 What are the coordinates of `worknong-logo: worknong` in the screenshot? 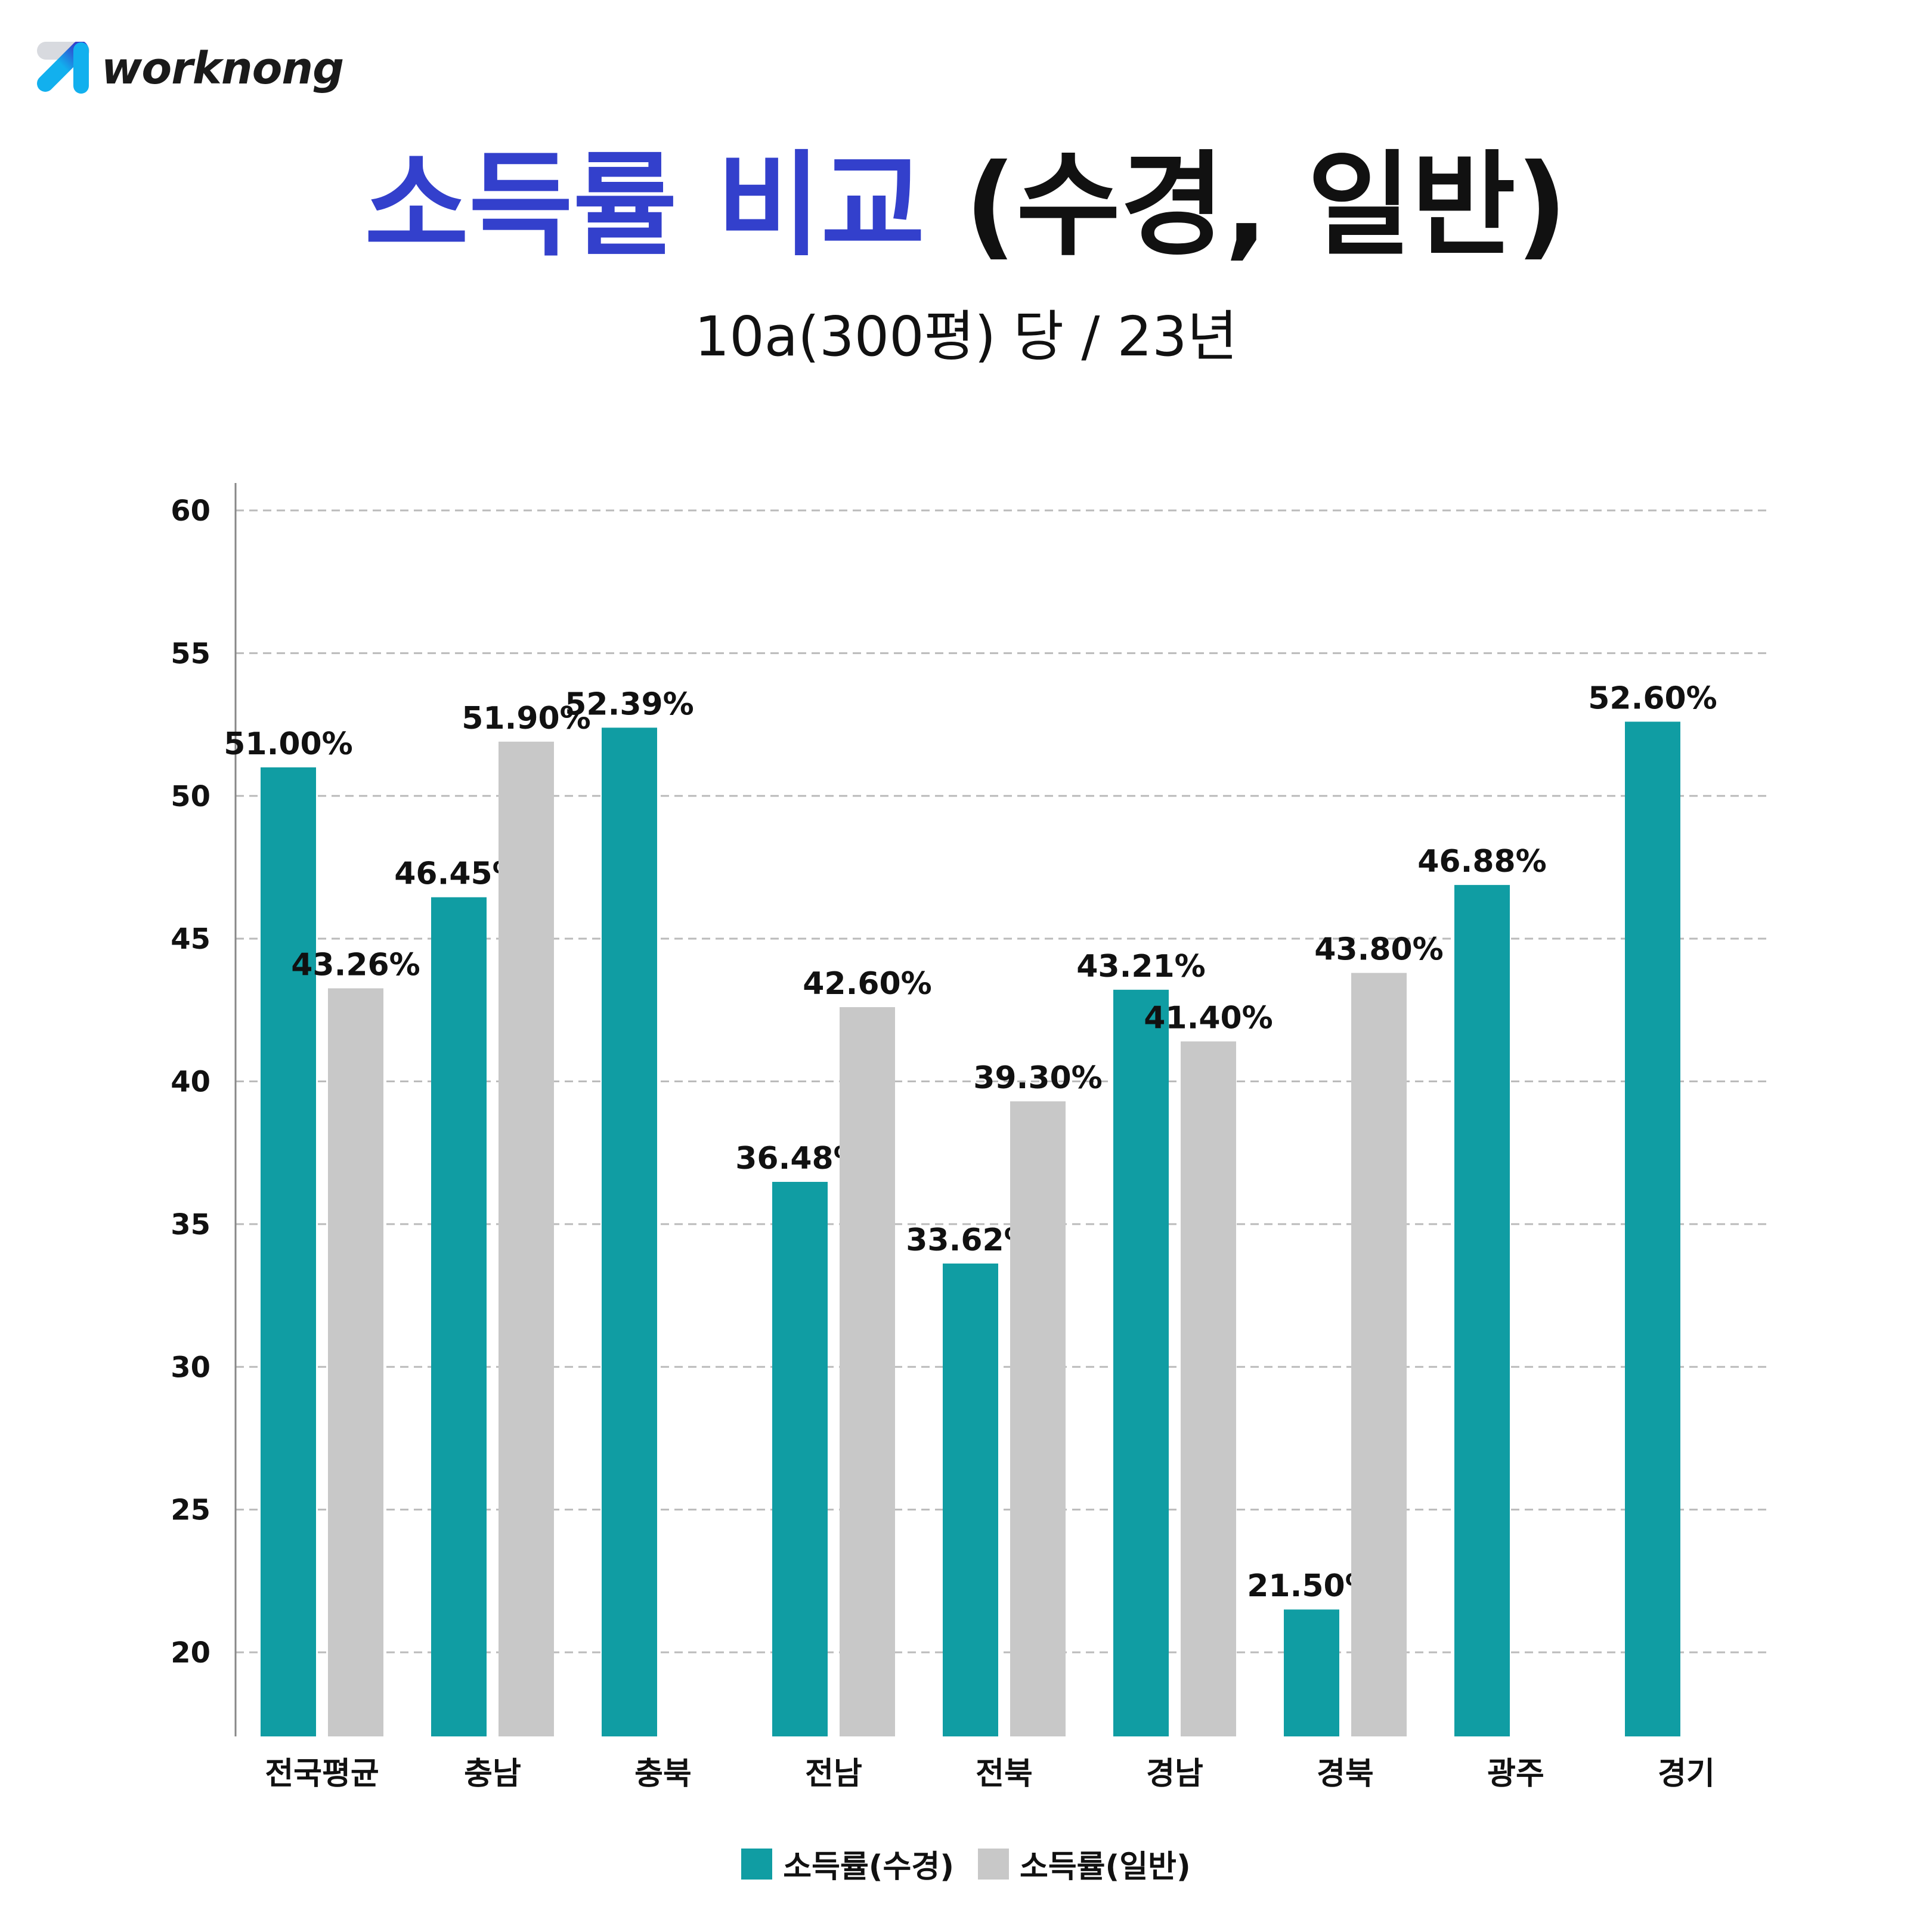 It's located at (191, 69).